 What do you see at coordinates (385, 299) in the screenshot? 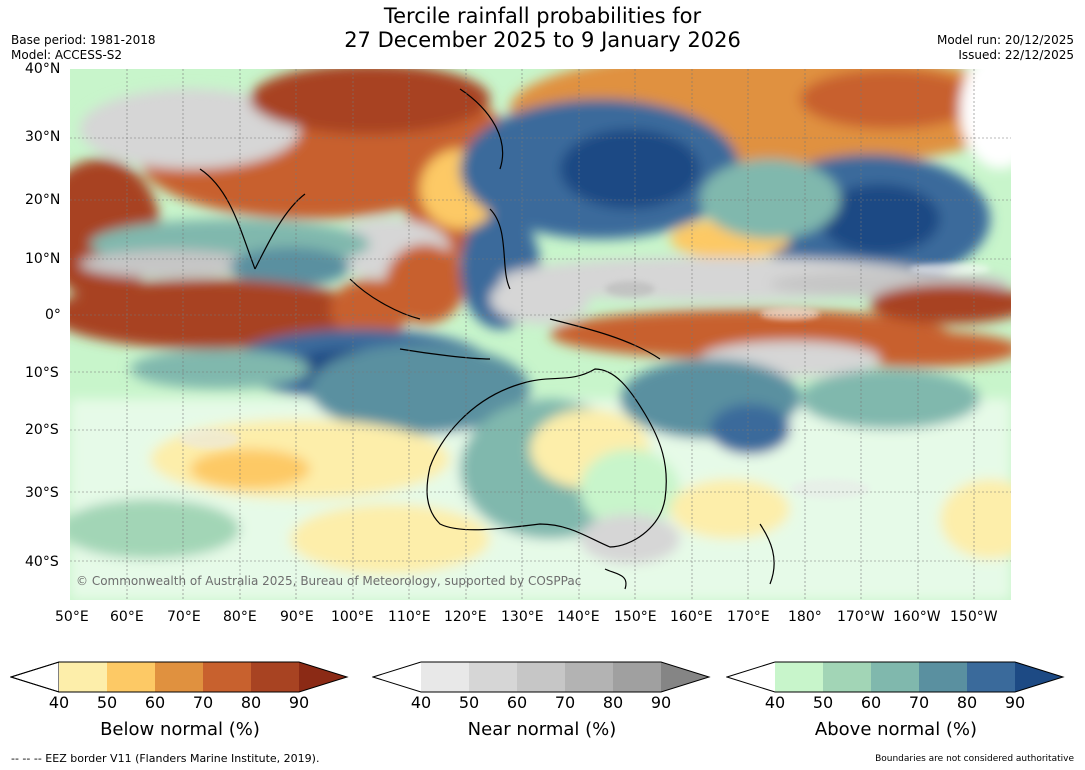
I see `sumatra-coast` at bounding box center [385, 299].